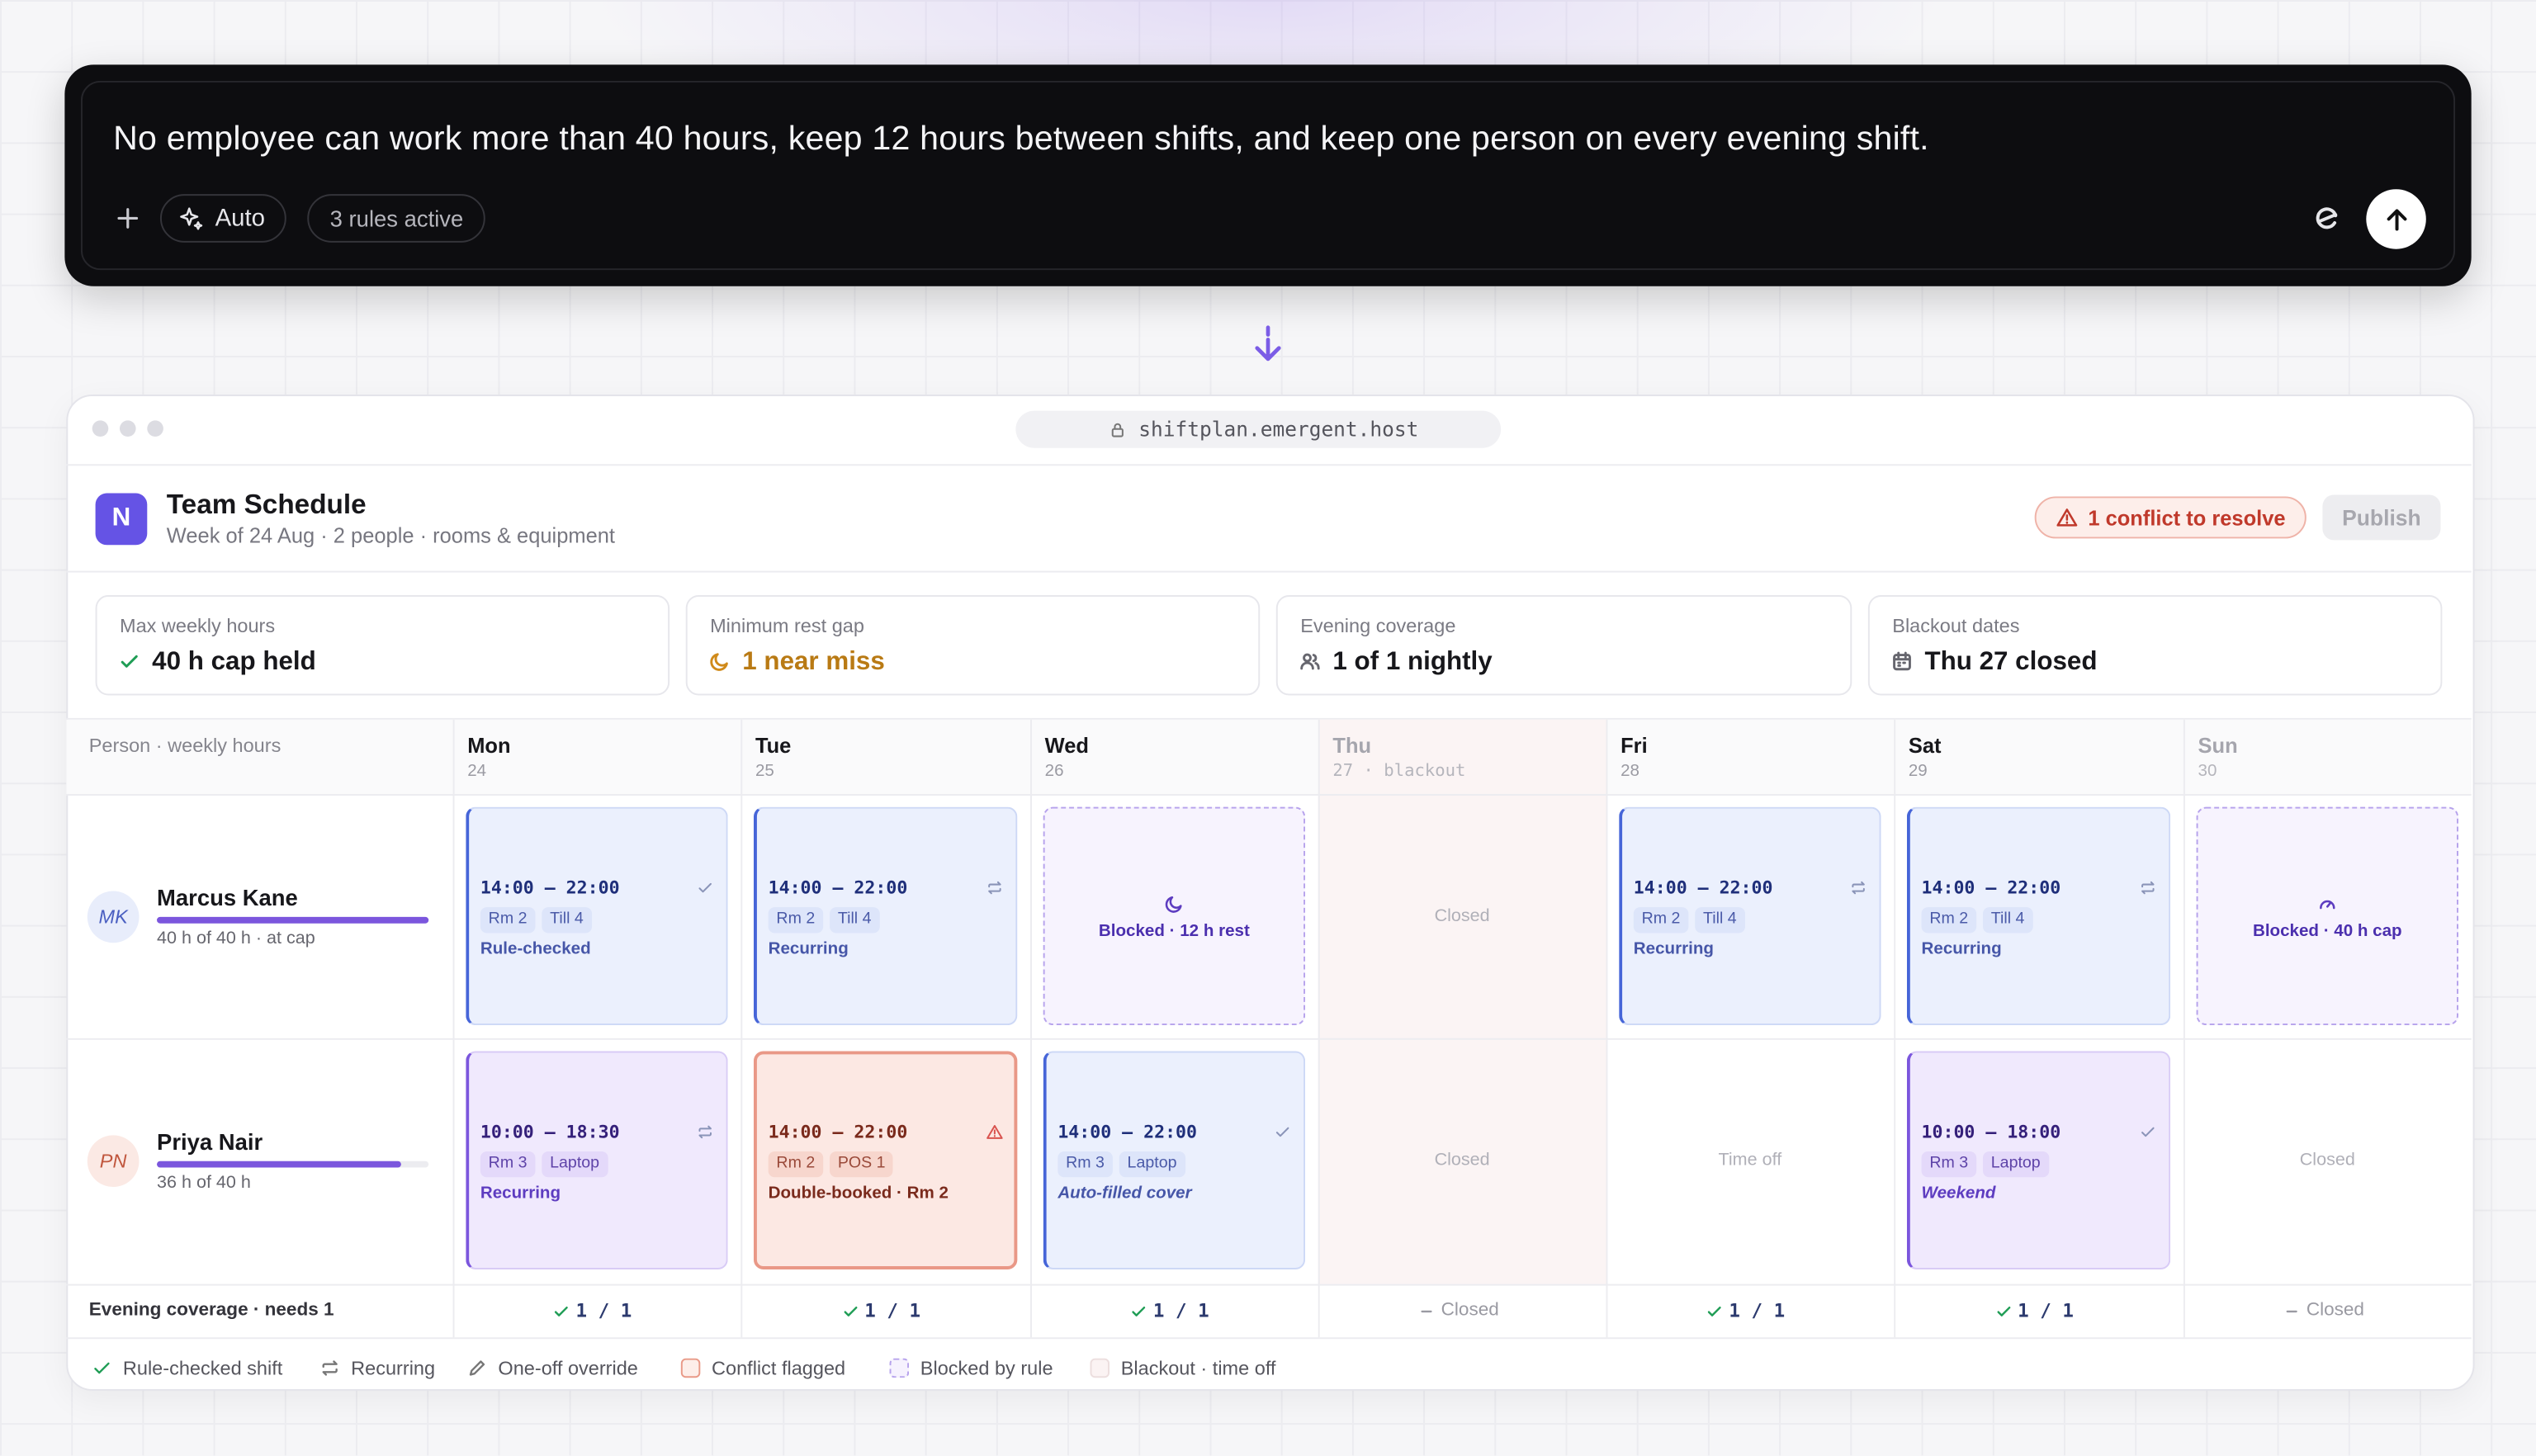 The width and height of the screenshot is (2536, 1456). What do you see at coordinates (1948, 1164) in the screenshot?
I see `resource-tag: Rm 3` at bounding box center [1948, 1164].